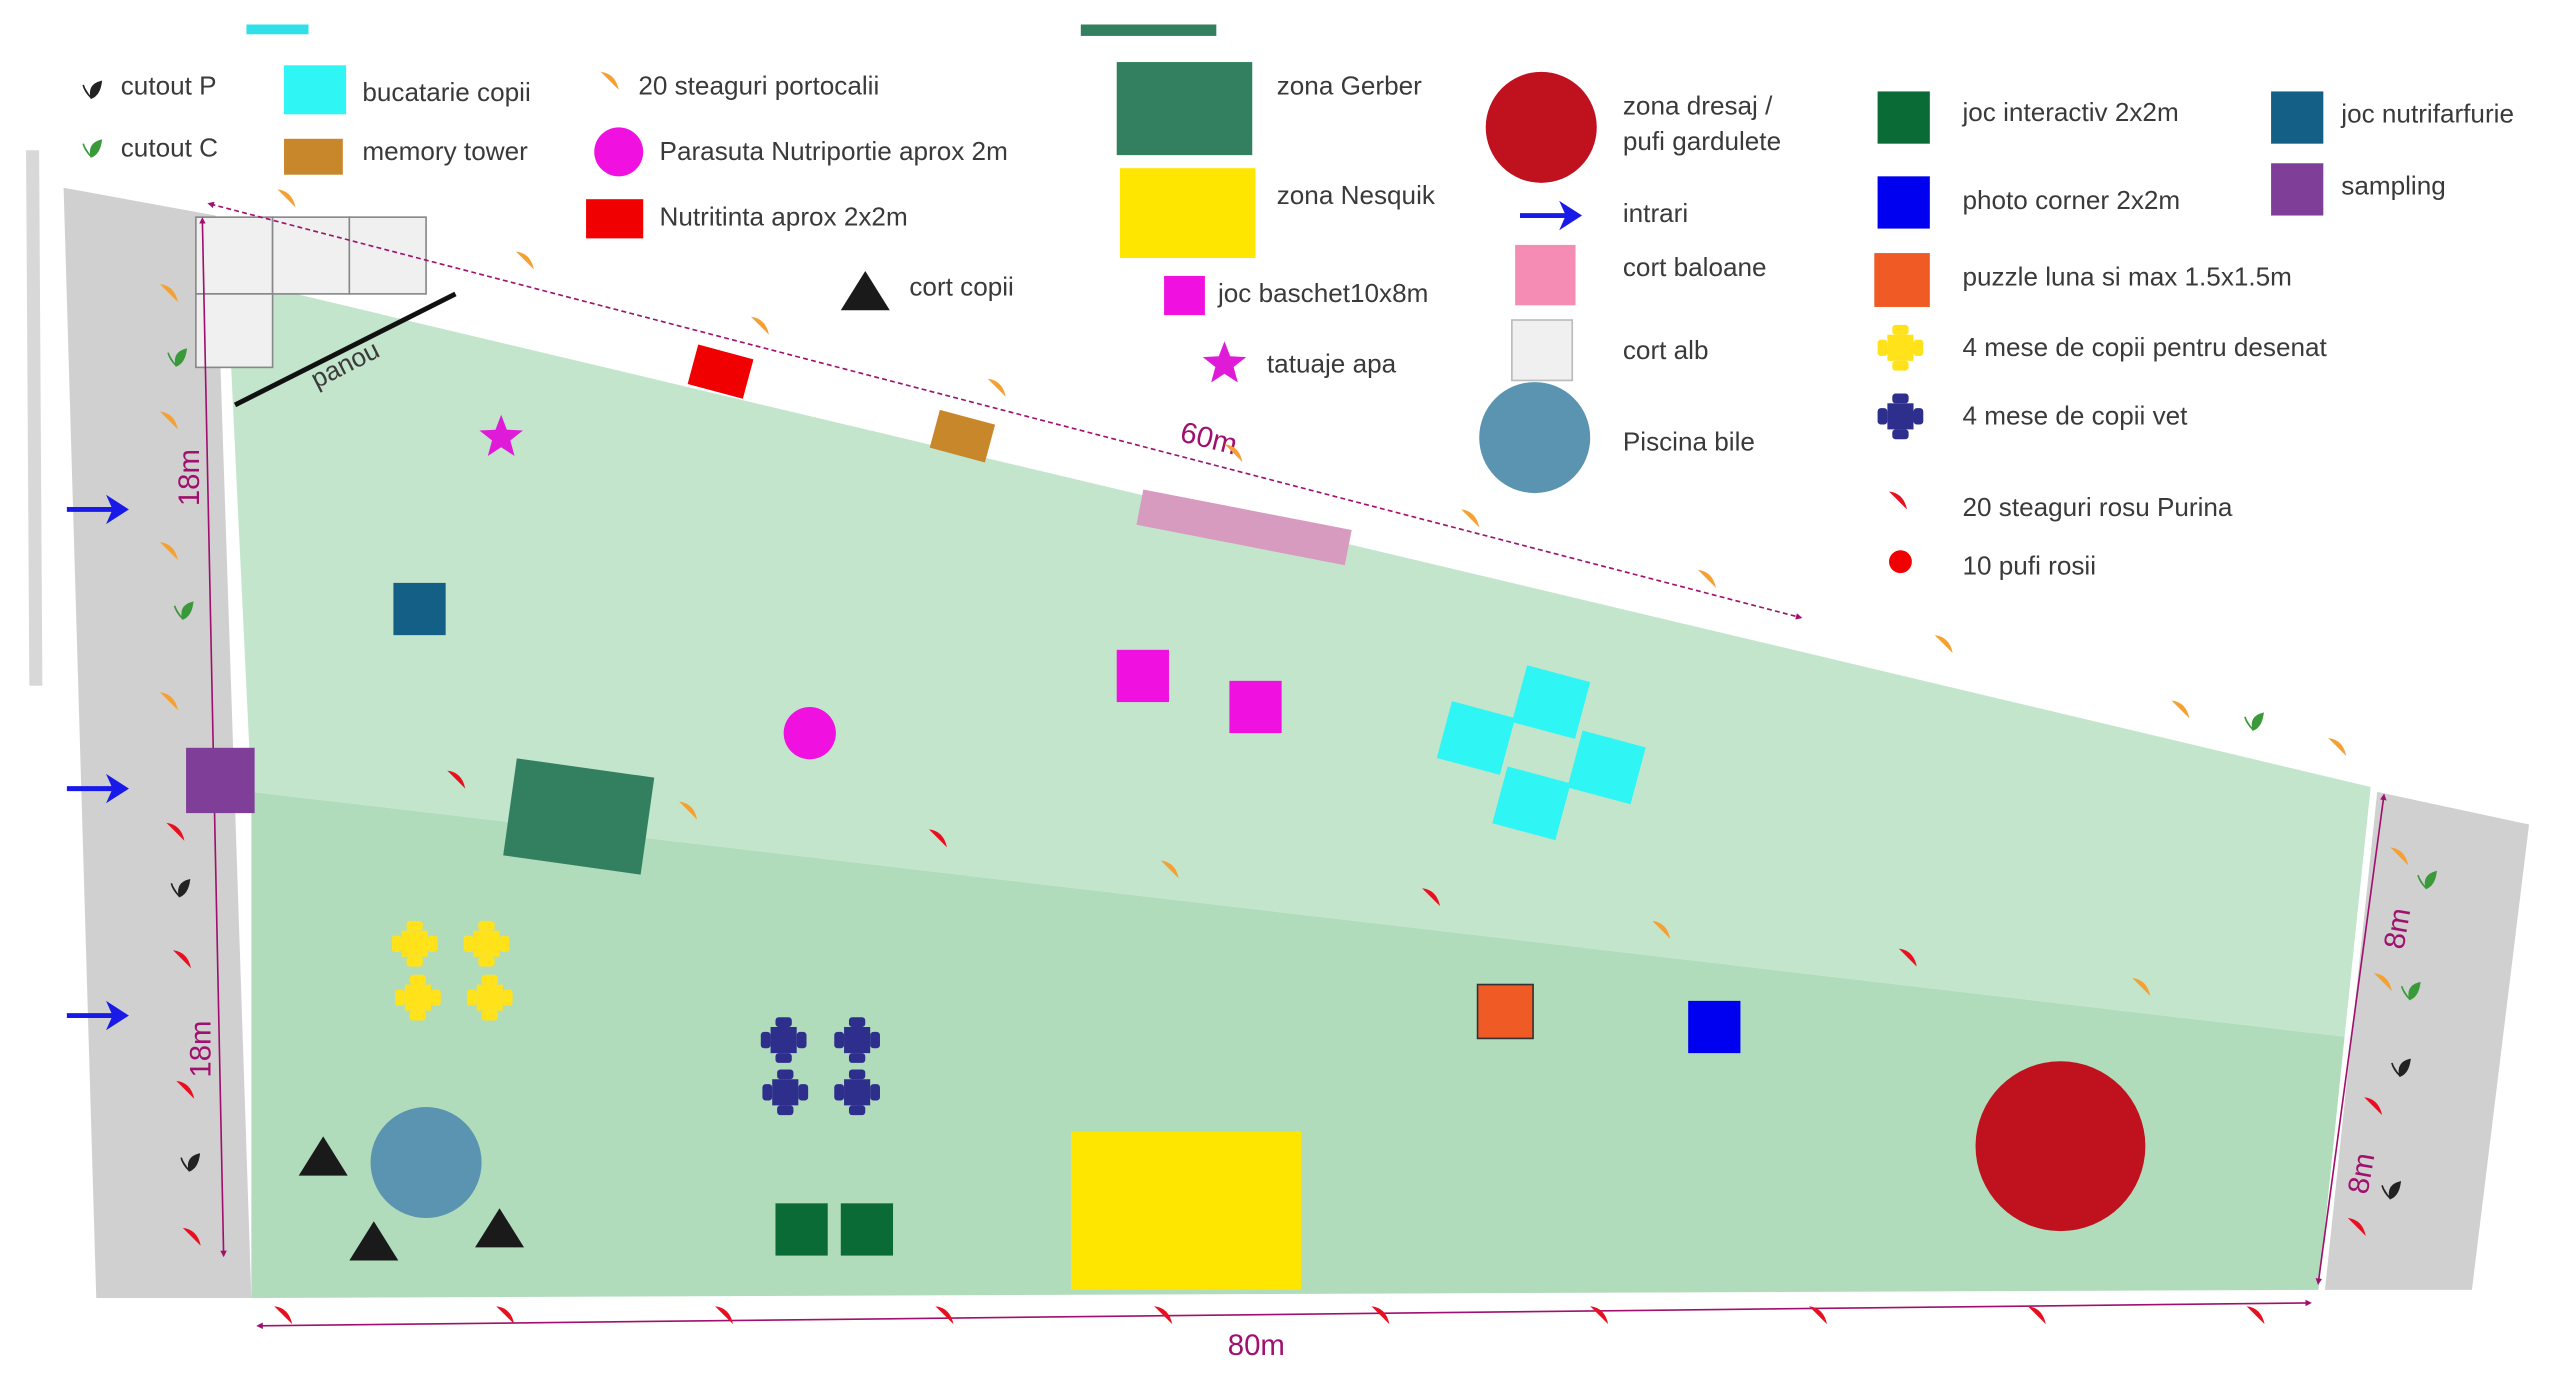  Describe the element at coordinates (758, 86) in the screenshot. I see `legend-label: 20 steaguri portocalii` at that location.